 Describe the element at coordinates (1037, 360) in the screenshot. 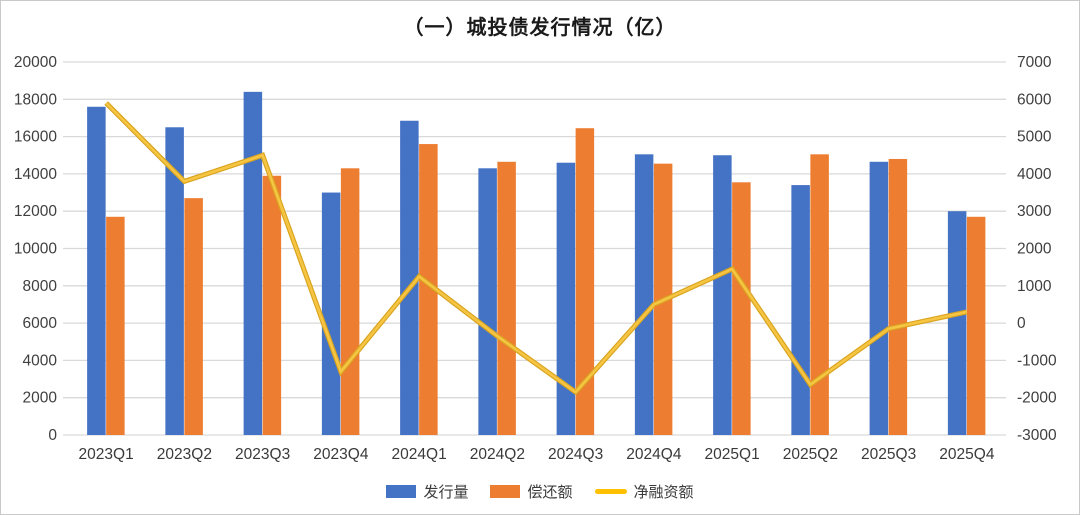

I see `svg-text: -1000` at that location.